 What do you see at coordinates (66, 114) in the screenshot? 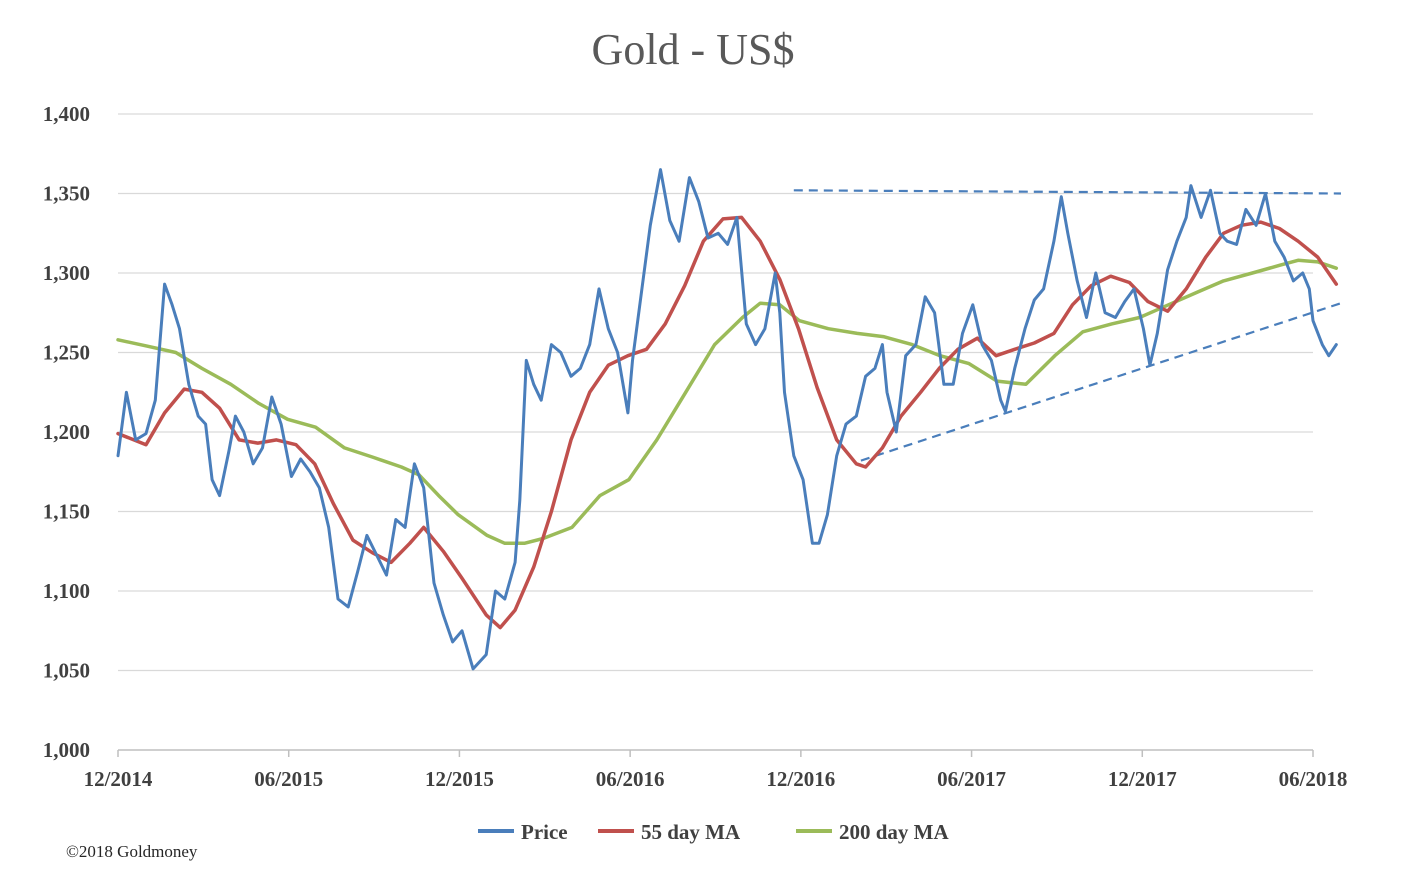
I see `y-tick-label: 1,400` at bounding box center [66, 114].